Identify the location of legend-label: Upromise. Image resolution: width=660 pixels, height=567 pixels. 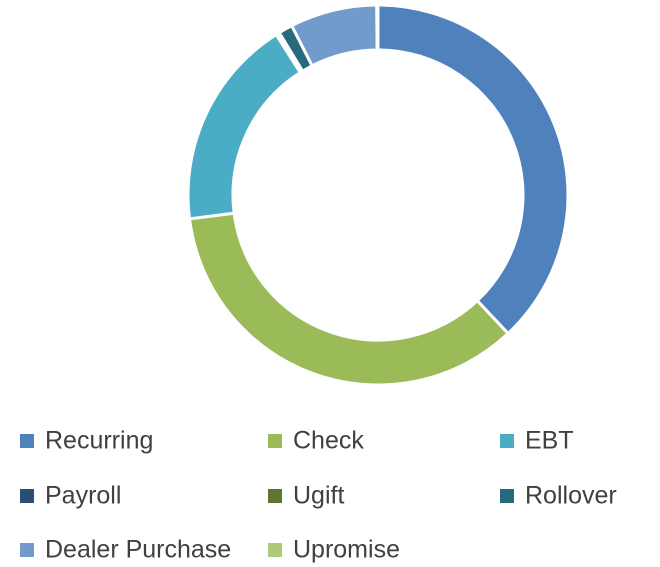
(346, 550).